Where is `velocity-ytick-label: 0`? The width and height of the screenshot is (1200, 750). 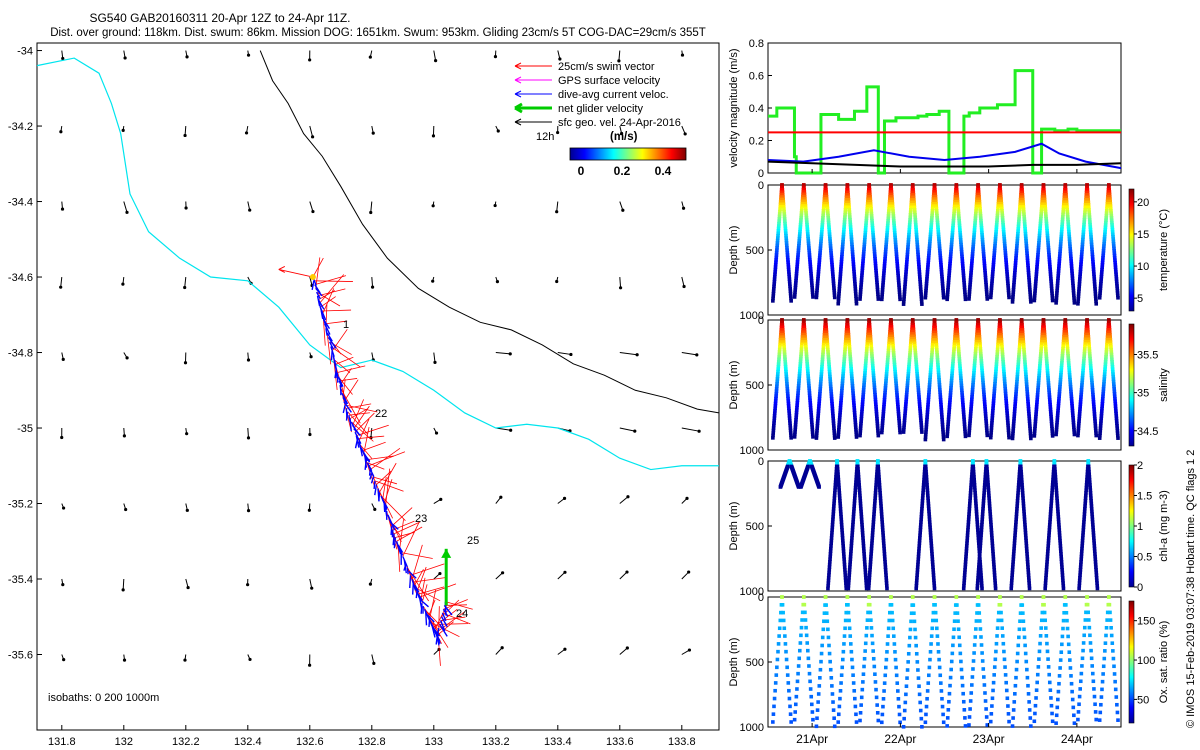
velocity-ytick-label: 0 is located at coordinates (761, 174).